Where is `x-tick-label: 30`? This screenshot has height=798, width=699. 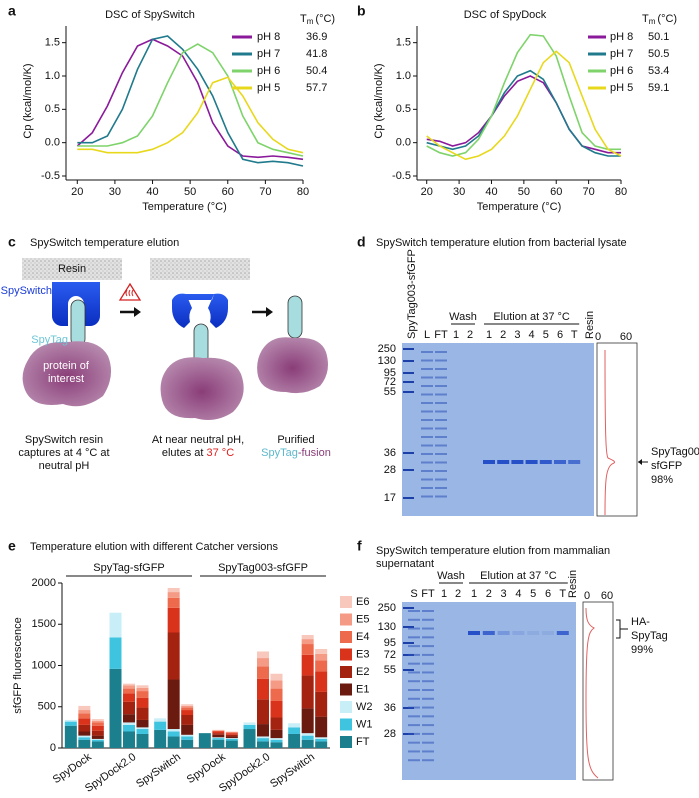 x-tick-label: 30 is located at coordinates (459, 192).